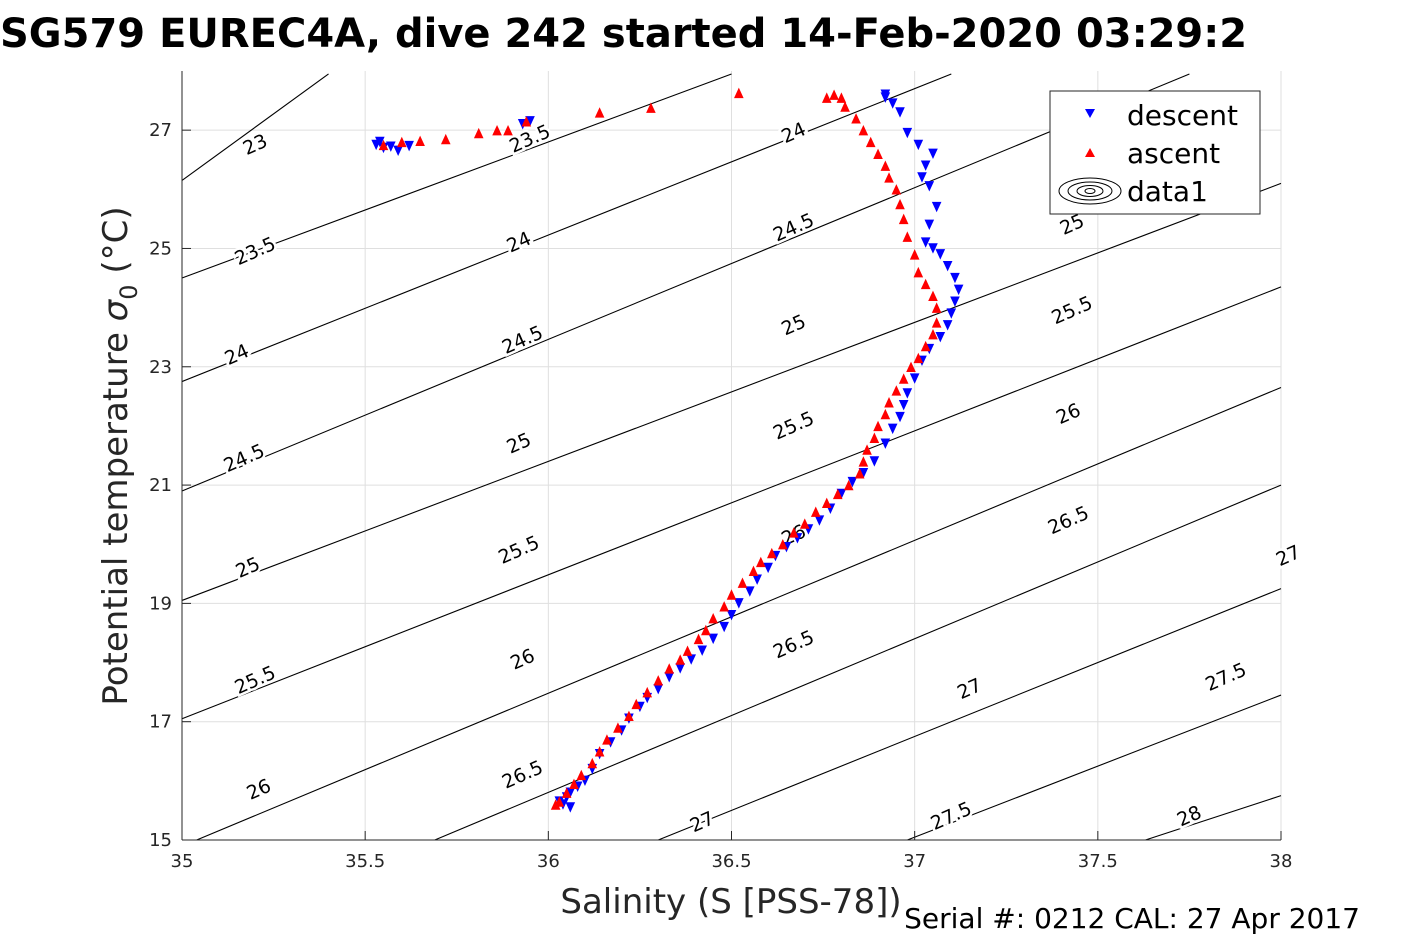 This screenshot has width=1417, height=945. What do you see at coordinates (116, 309) in the screenshot?
I see `y-axis-label-symbol: σ` at bounding box center [116, 309].